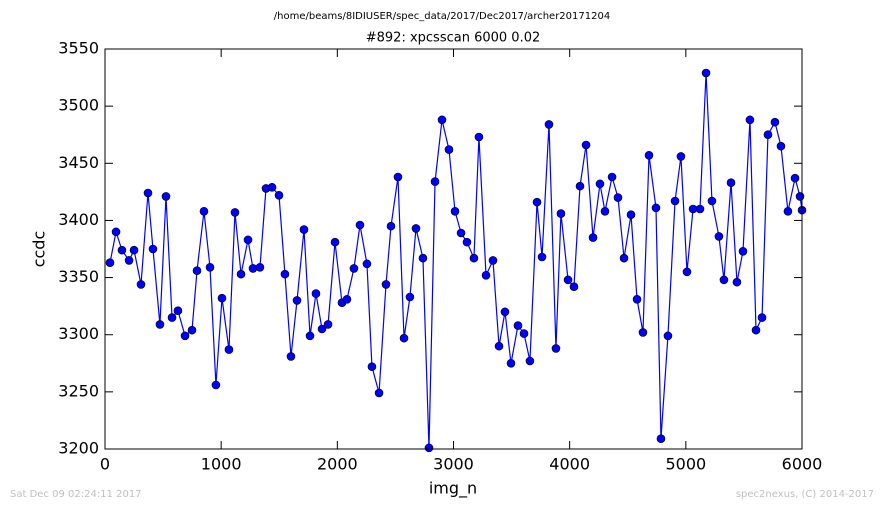  Describe the element at coordinates (39, 249) in the screenshot. I see `y-axis-label: ccdc` at that location.